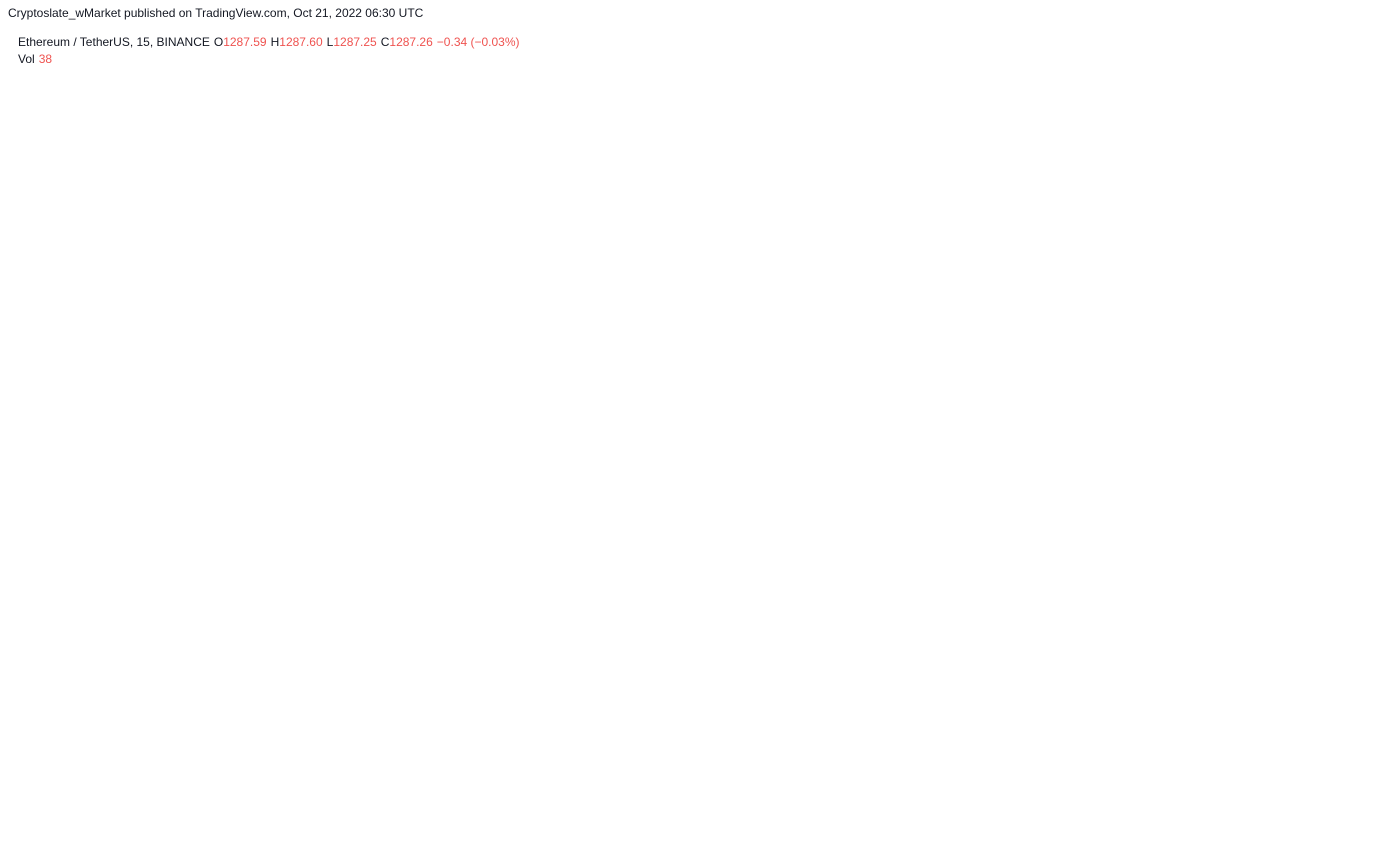 This screenshot has height=845, width=1393. What do you see at coordinates (45, 59) in the screenshot?
I see `volume-value: 38` at bounding box center [45, 59].